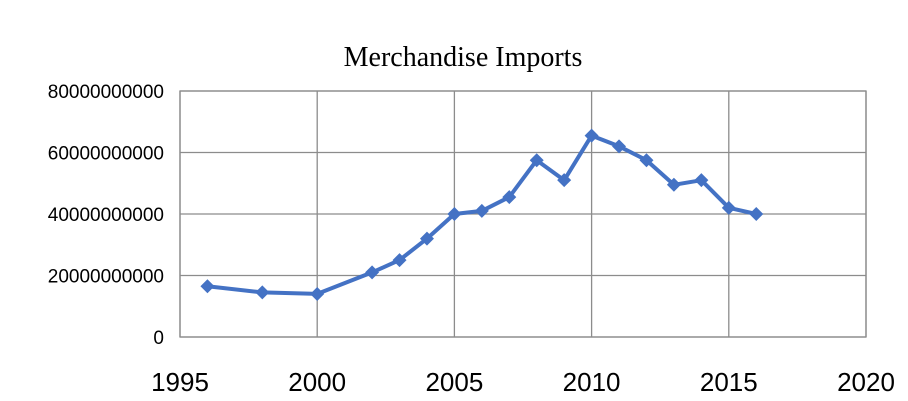 Image resolution: width=908 pixels, height=401 pixels. Describe the element at coordinates (523, 382) in the screenshot. I see `x-axis-ticks: 1995 2000 2005 2010 2015 2020` at that location.